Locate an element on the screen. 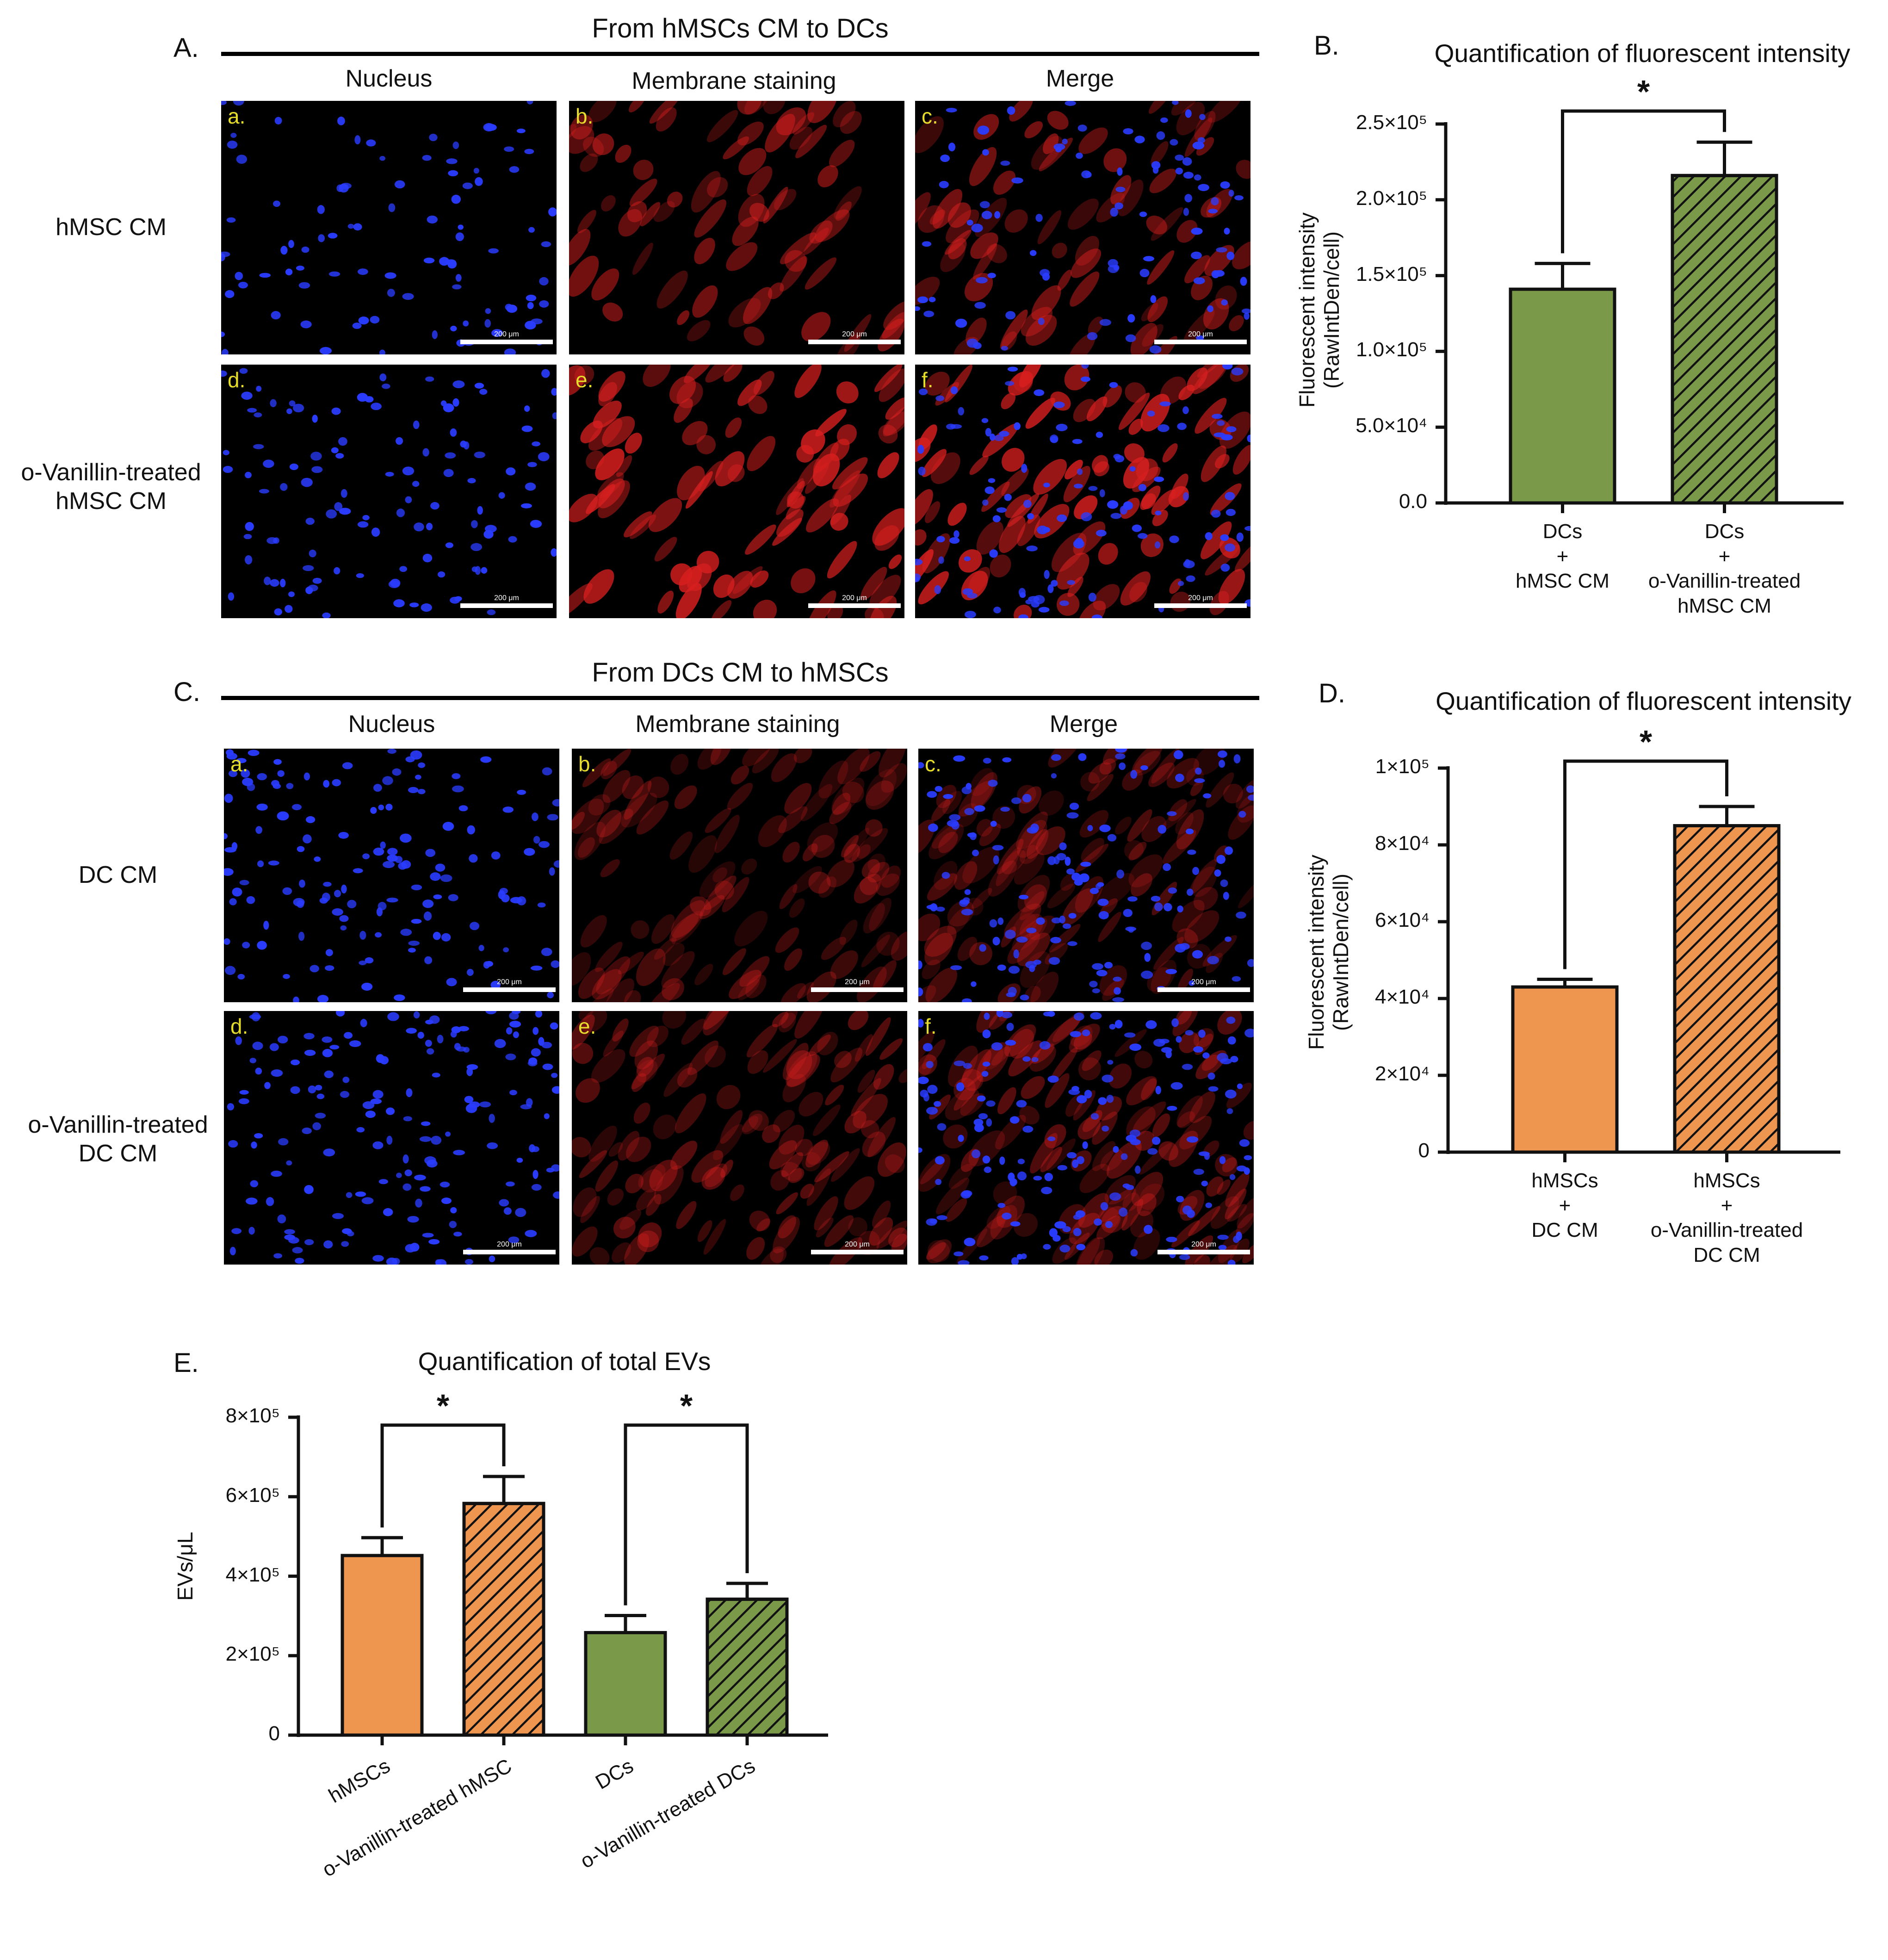  section-c-image-membrane-2: e. 200 μm is located at coordinates (739, 1138).